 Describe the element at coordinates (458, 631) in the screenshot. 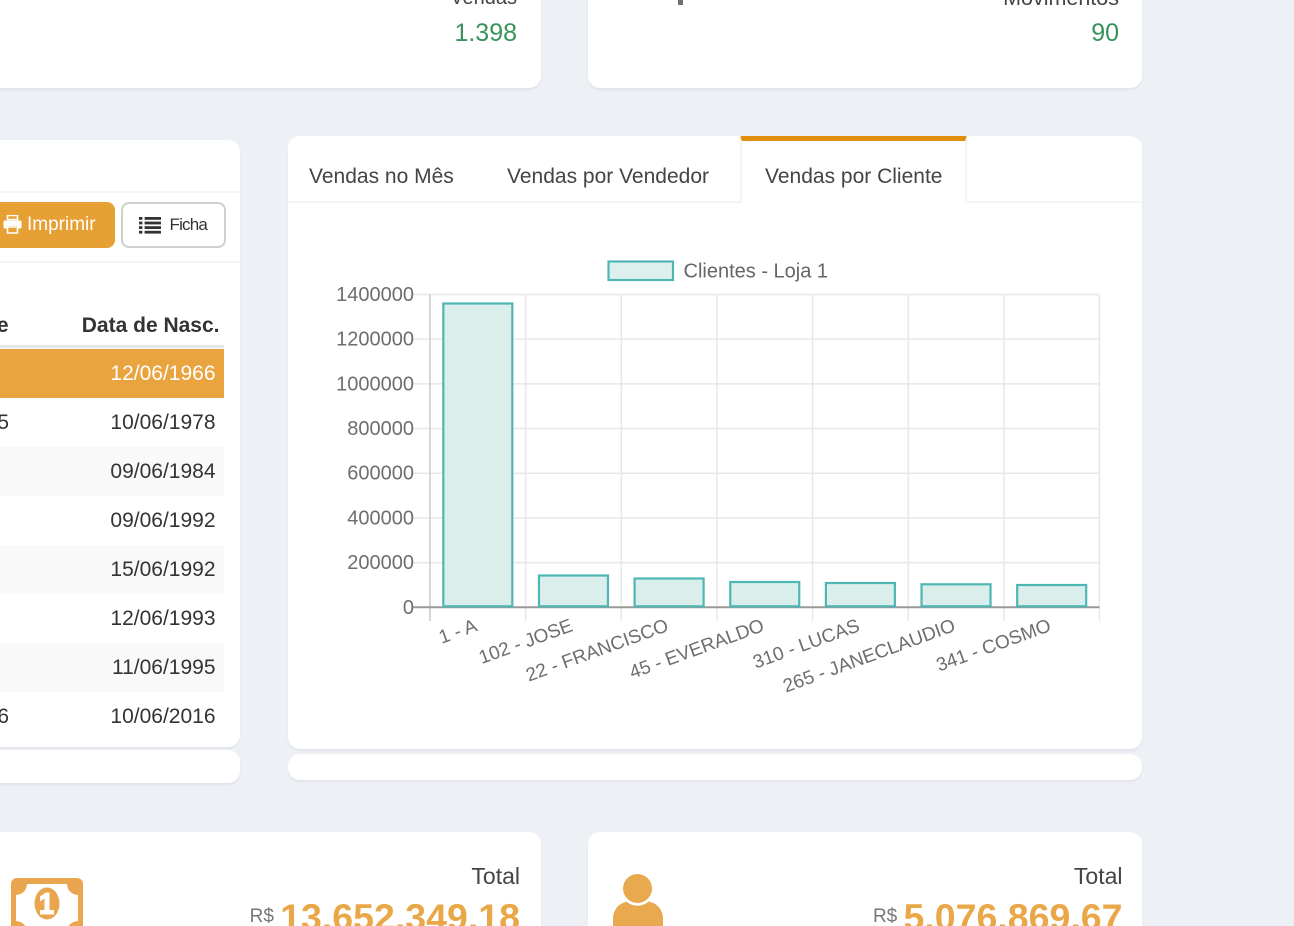

I see `svg-text: 1 - A` at that location.